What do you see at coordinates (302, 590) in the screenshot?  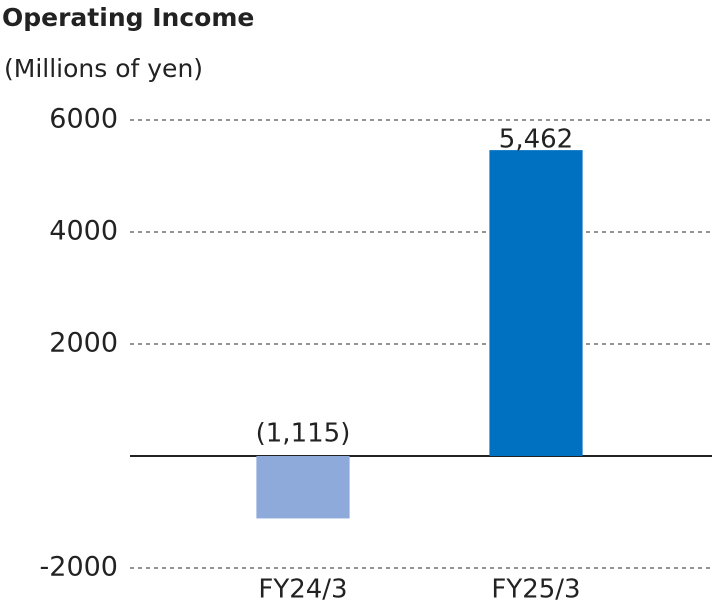 I see `x-tick-label: FY24/3` at bounding box center [302, 590].